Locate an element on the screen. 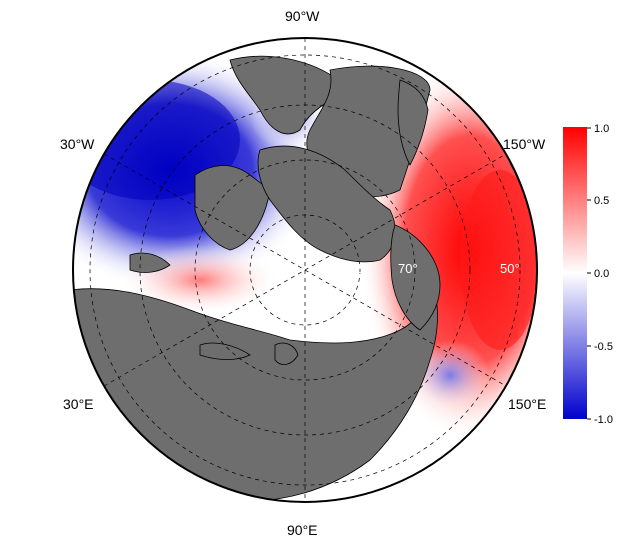  lon-label-bottom: 90°E is located at coordinates (302, 530).